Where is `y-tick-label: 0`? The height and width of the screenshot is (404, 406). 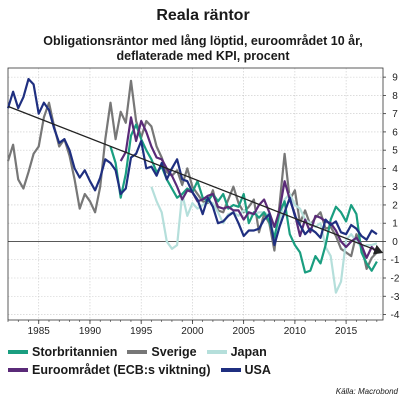
y-tick-label: 0 is located at coordinates (395, 242).